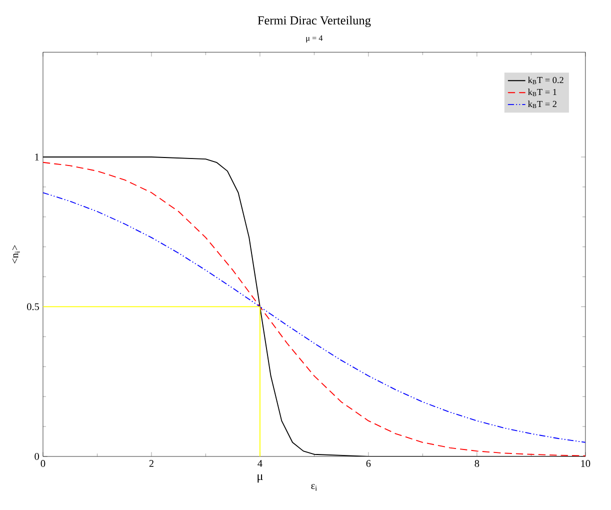 Image resolution: width=611 pixels, height=510 pixels. I want to click on legend-label: k$_{B}$T = 0.2, so click(546, 80).